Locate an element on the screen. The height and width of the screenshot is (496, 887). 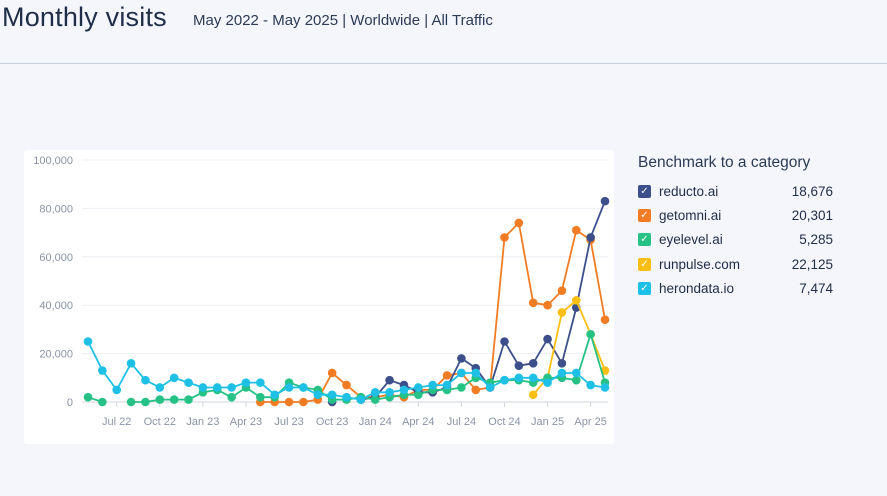
y-tick-label: 100,000 is located at coordinates (53, 161).